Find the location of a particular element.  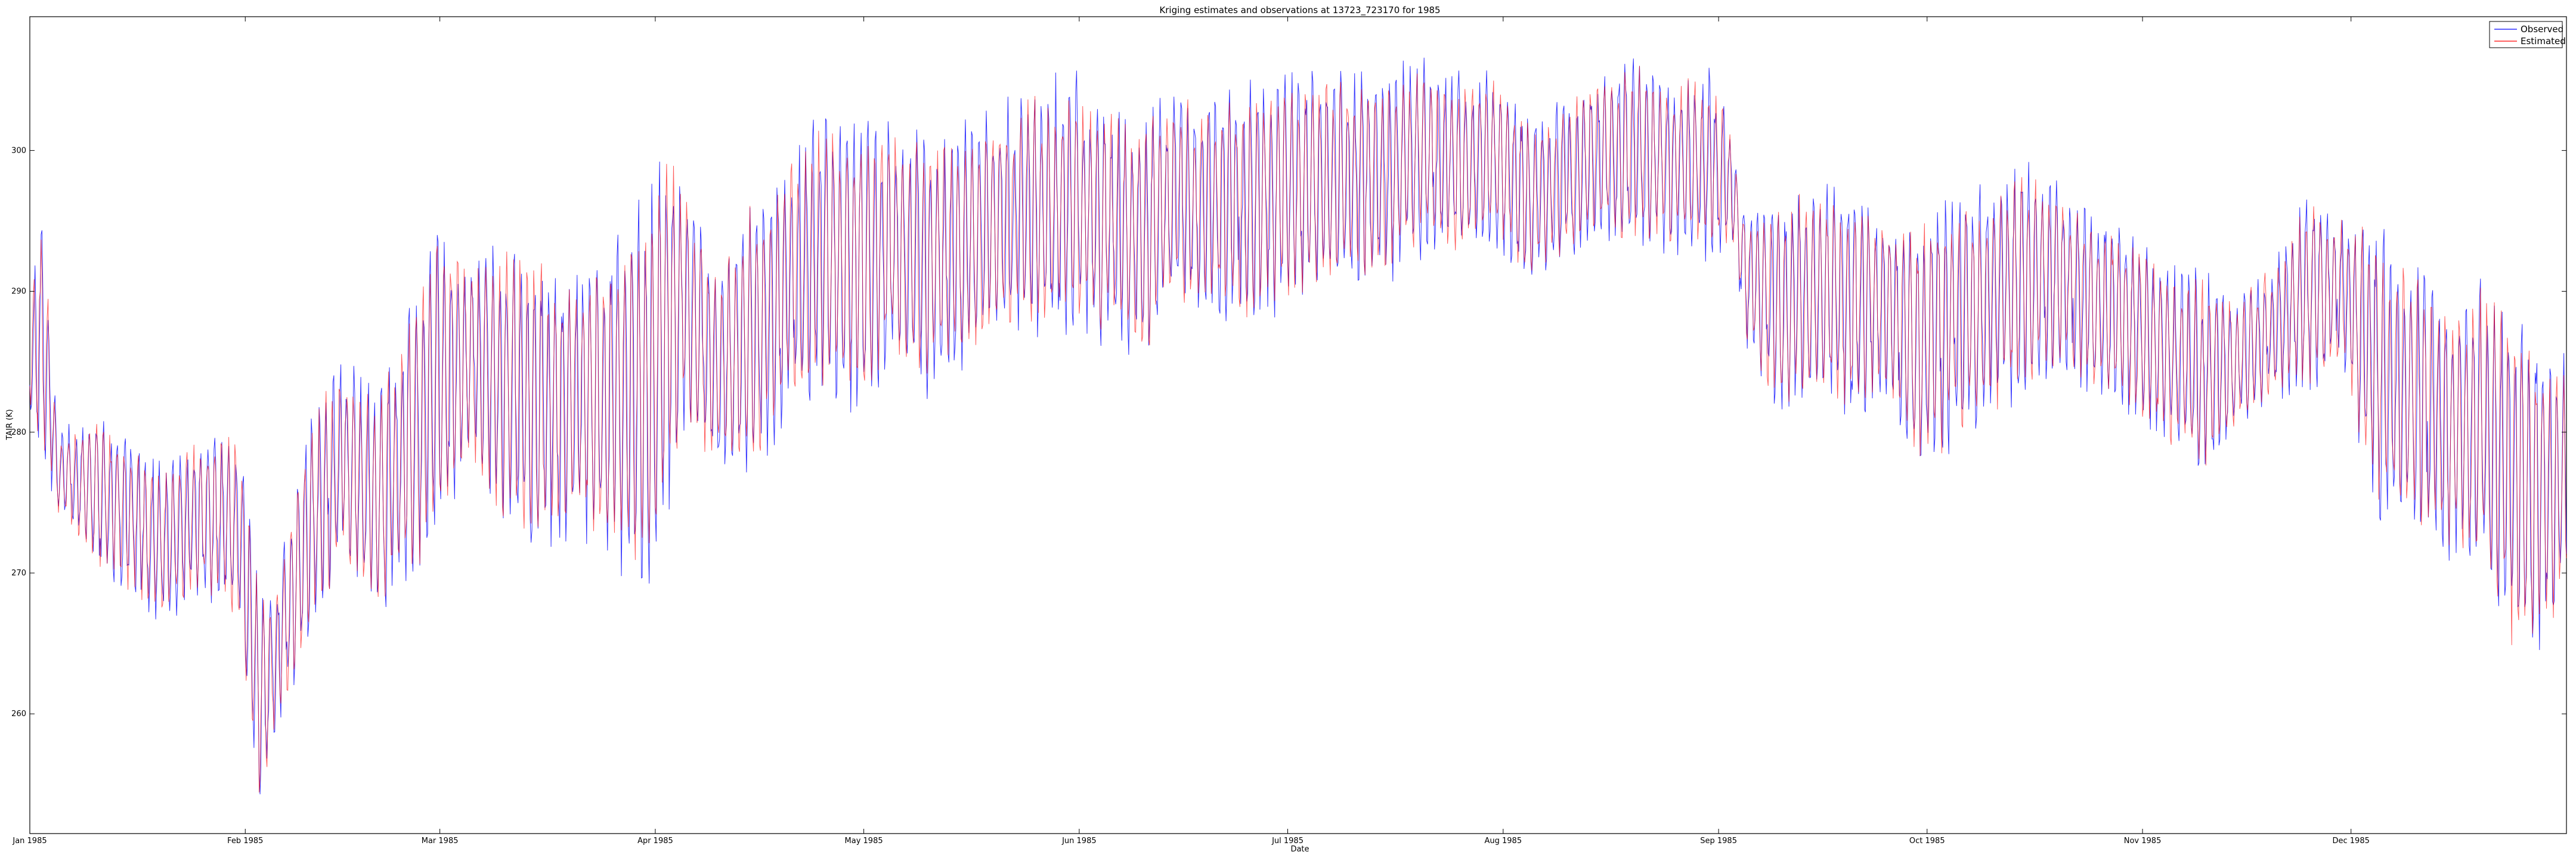

y-tick-label: 290 is located at coordinates (18, 291).